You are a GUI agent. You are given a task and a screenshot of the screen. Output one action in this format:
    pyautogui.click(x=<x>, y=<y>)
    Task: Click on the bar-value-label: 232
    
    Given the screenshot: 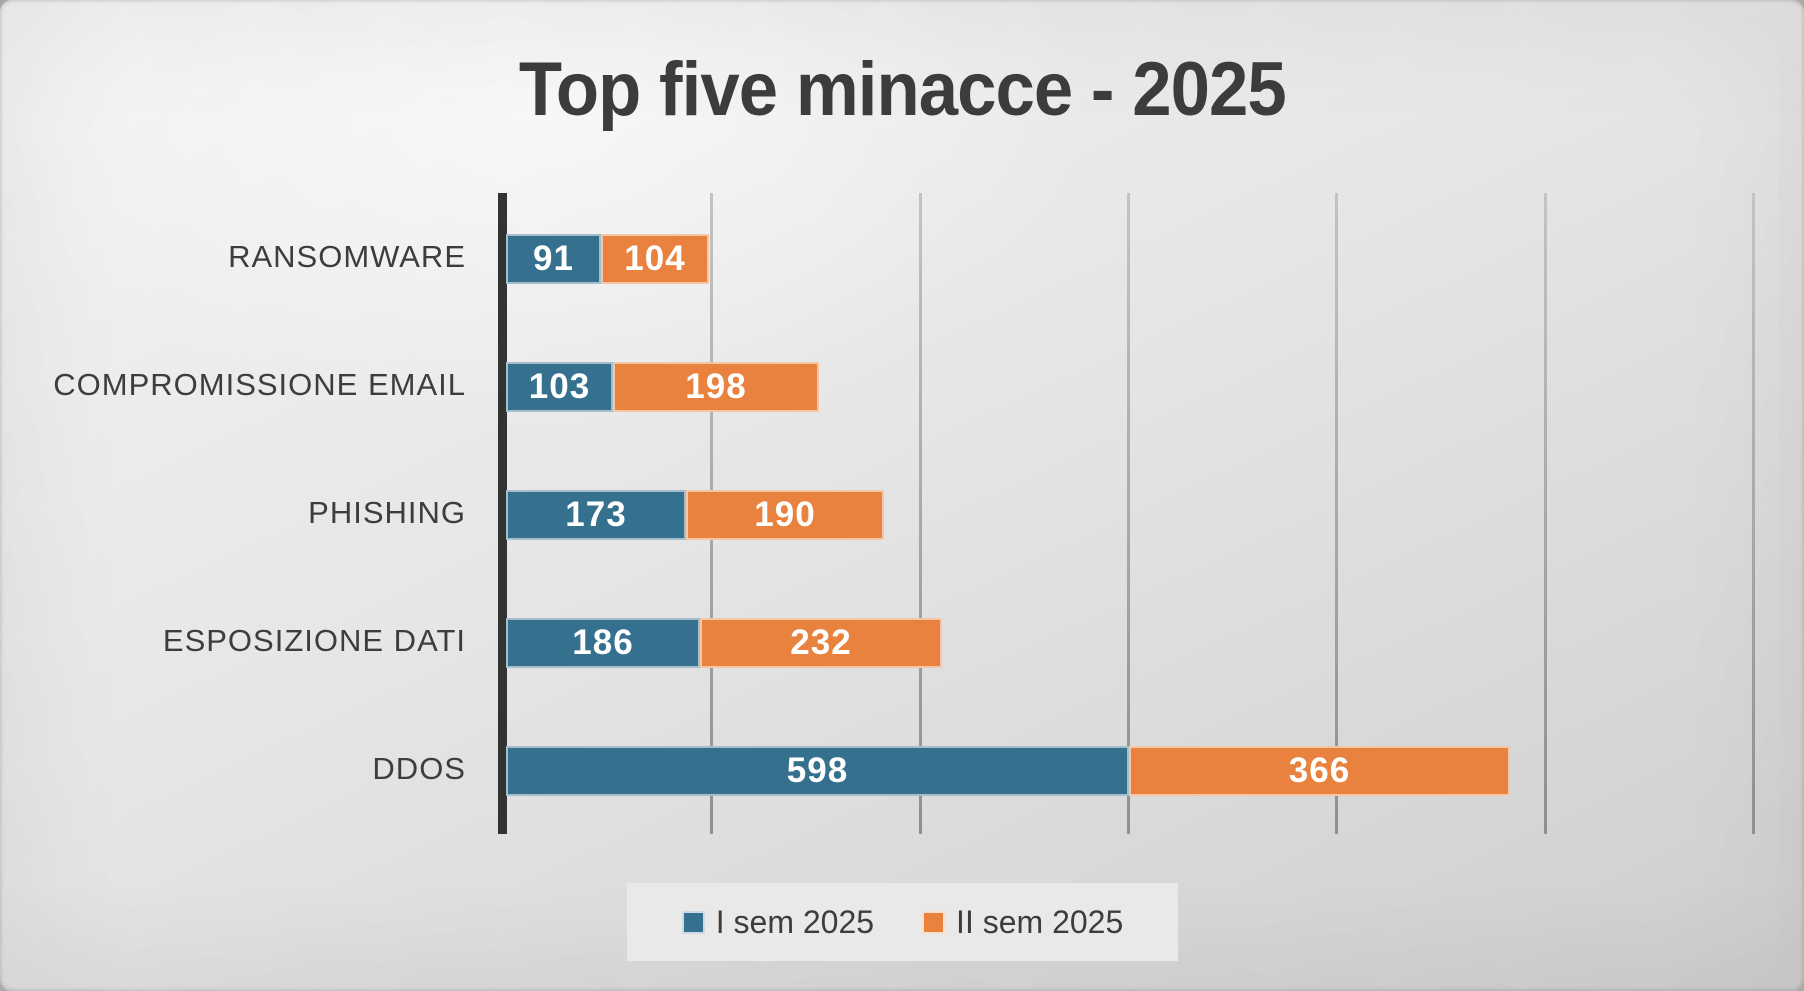 What is the action you would take?
    pyautogui.click(x=821, y=642)
    